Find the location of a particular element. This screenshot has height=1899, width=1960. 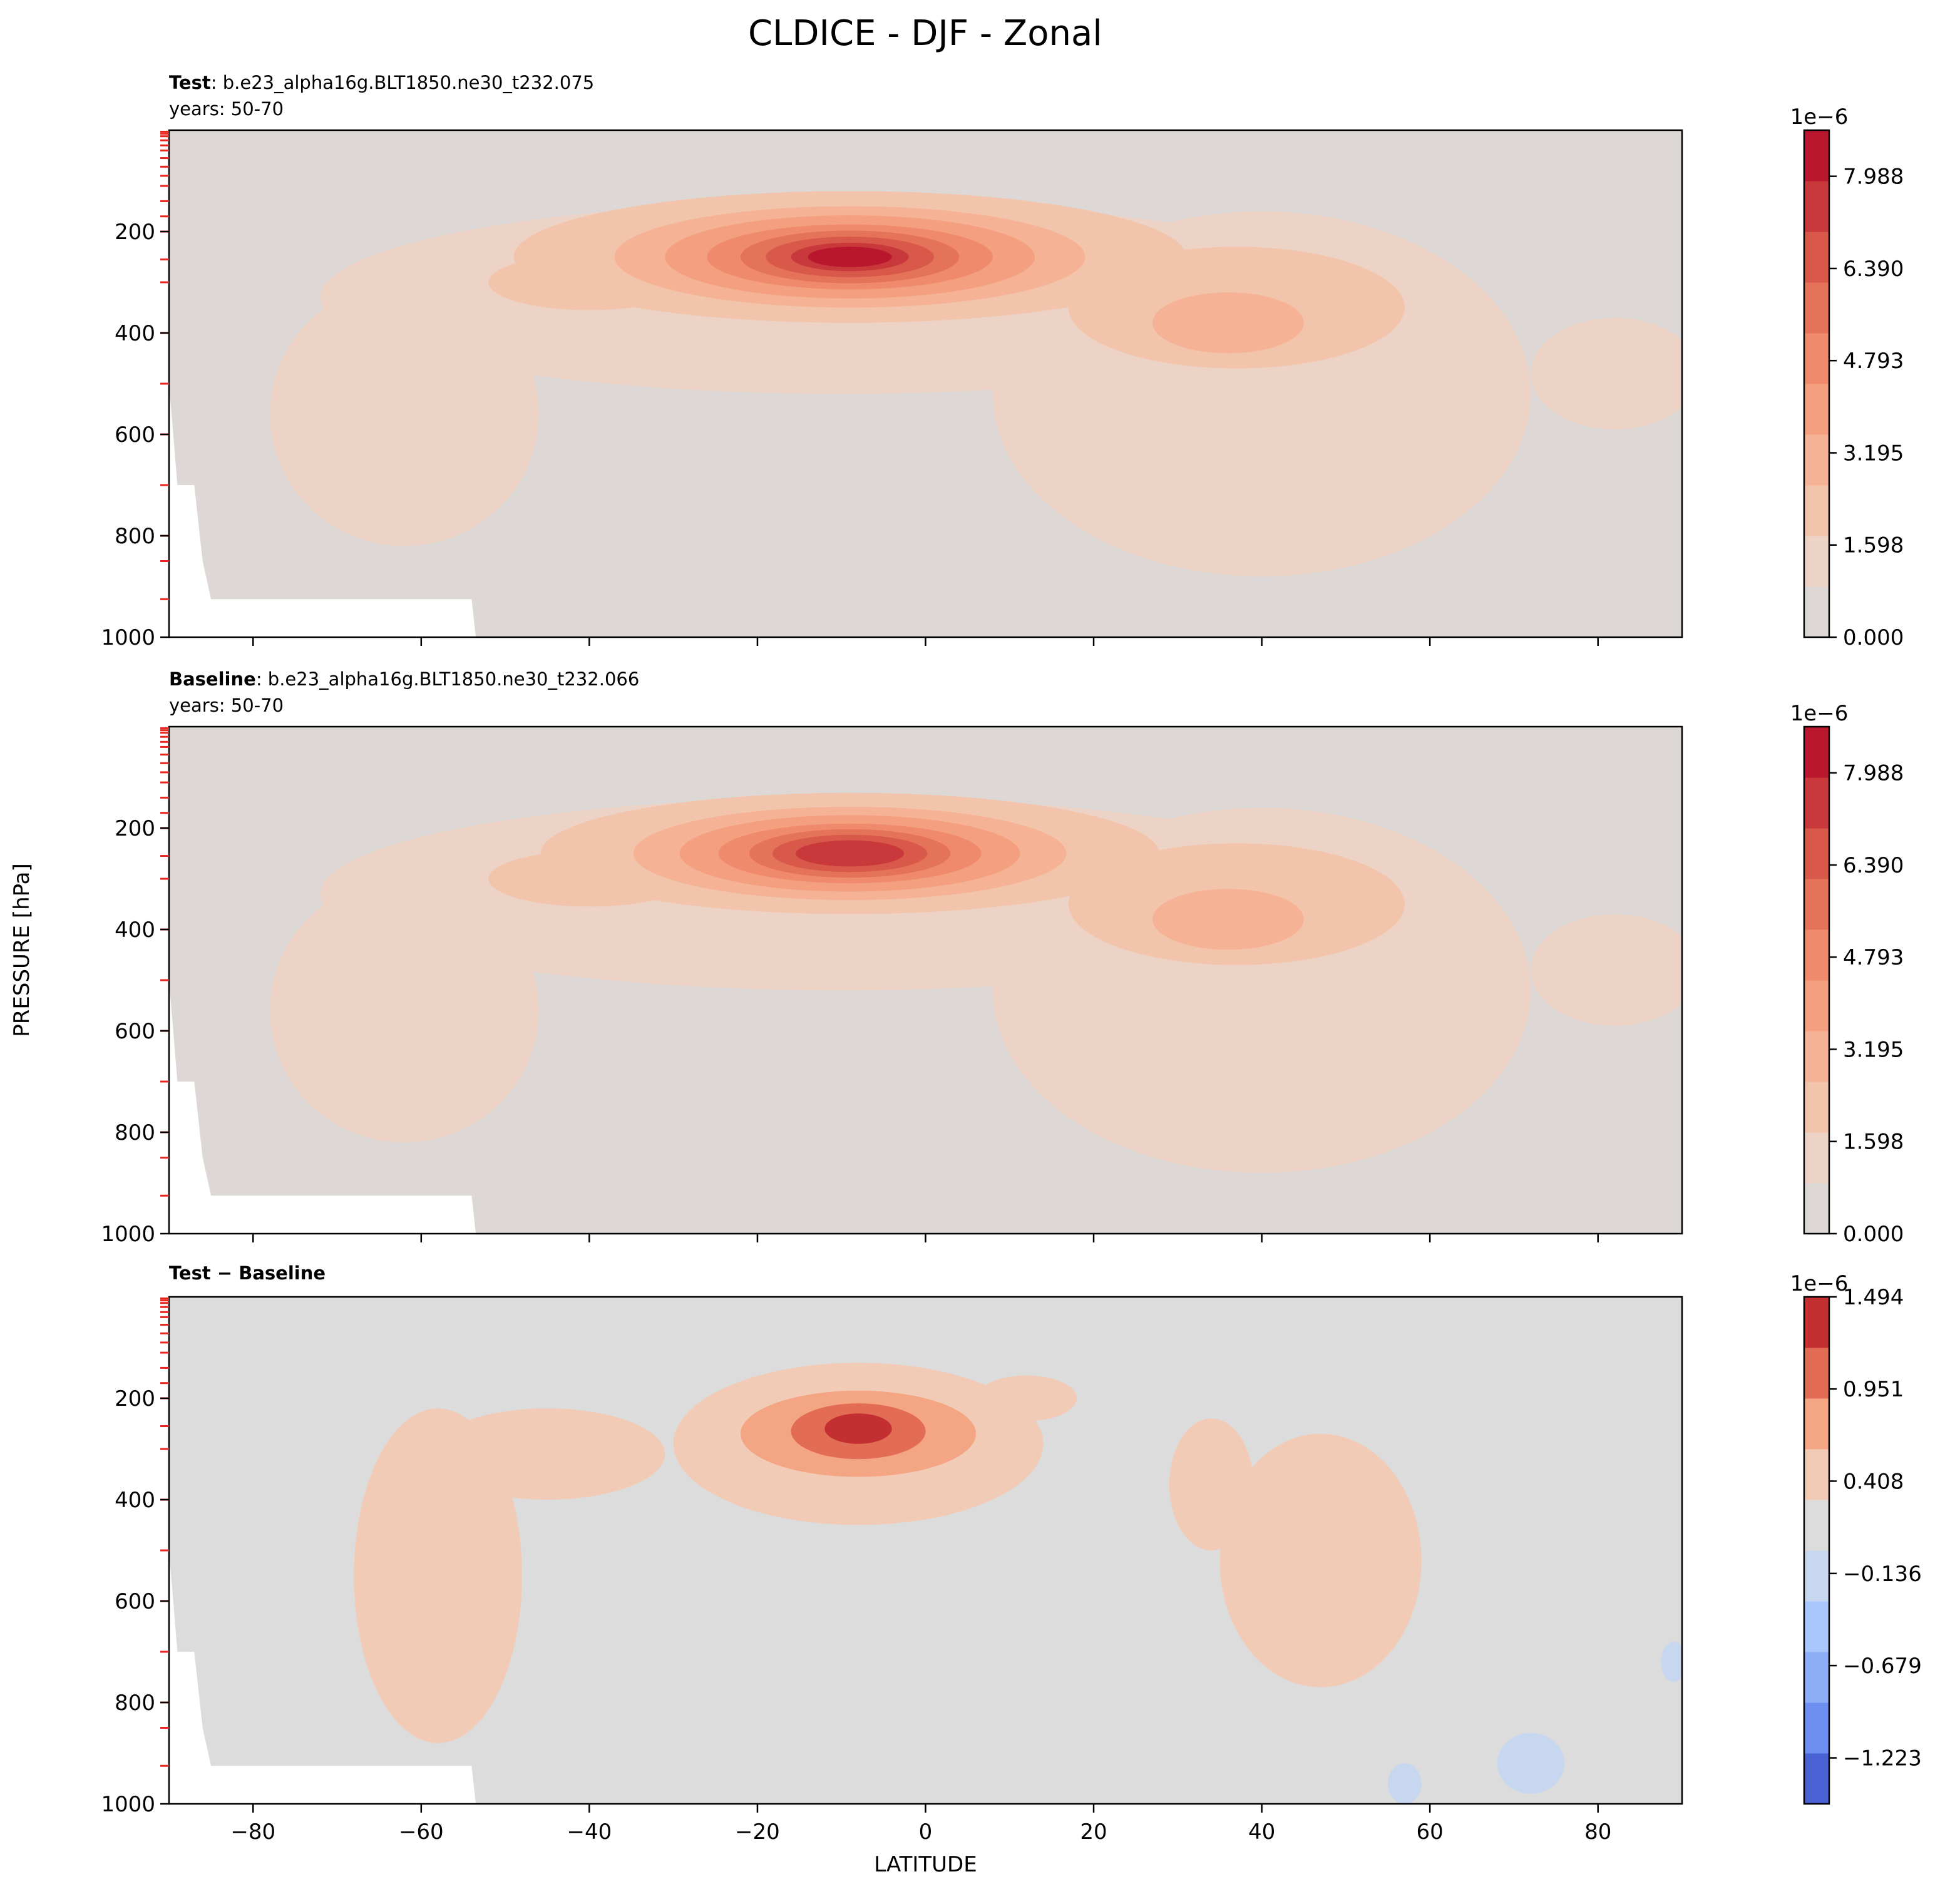

colorbar-tick-label: 7.988 is located at coordinates (1873, 178).